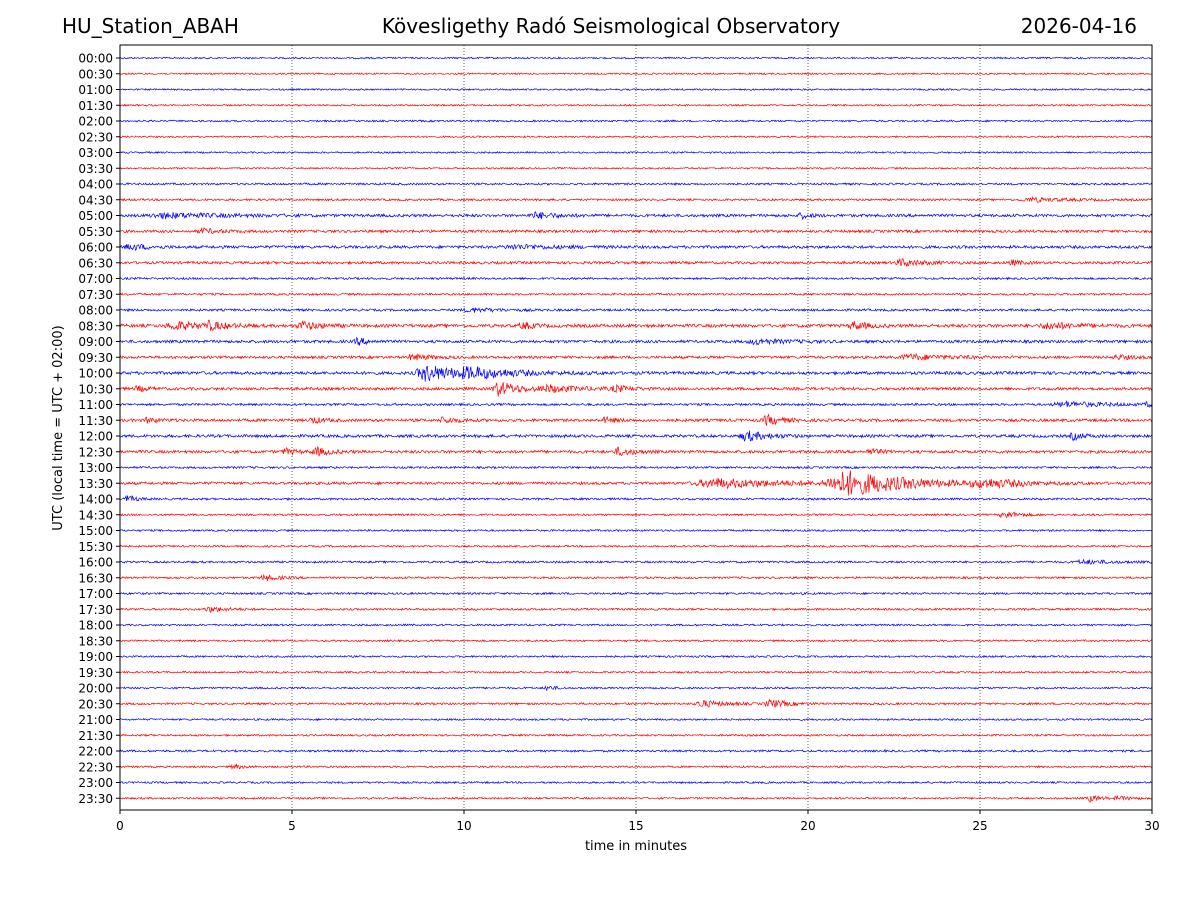  Describe the element at coordinates (95, 547) in the screenshot. I see `y-tick-label: 15:30` at that location.